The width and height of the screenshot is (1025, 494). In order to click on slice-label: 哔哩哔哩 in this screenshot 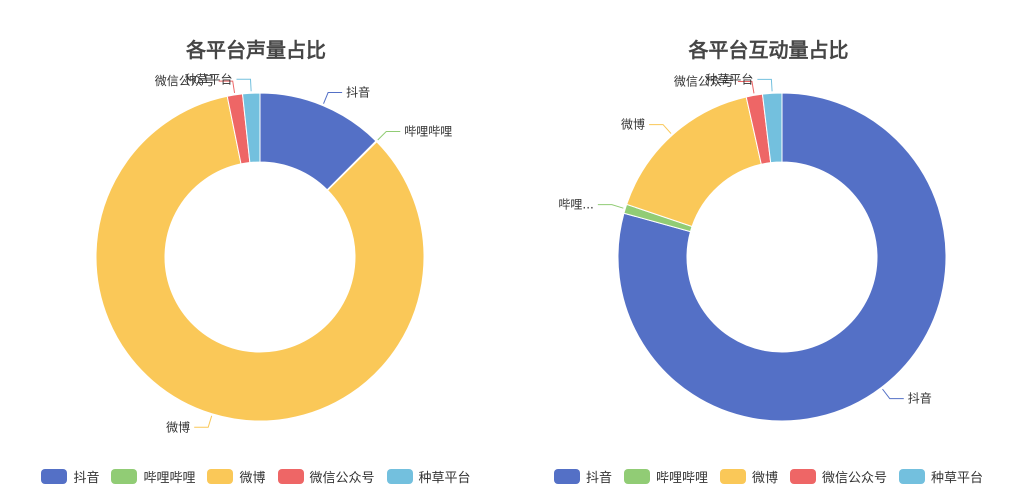, I will do `click(428, 132)`.